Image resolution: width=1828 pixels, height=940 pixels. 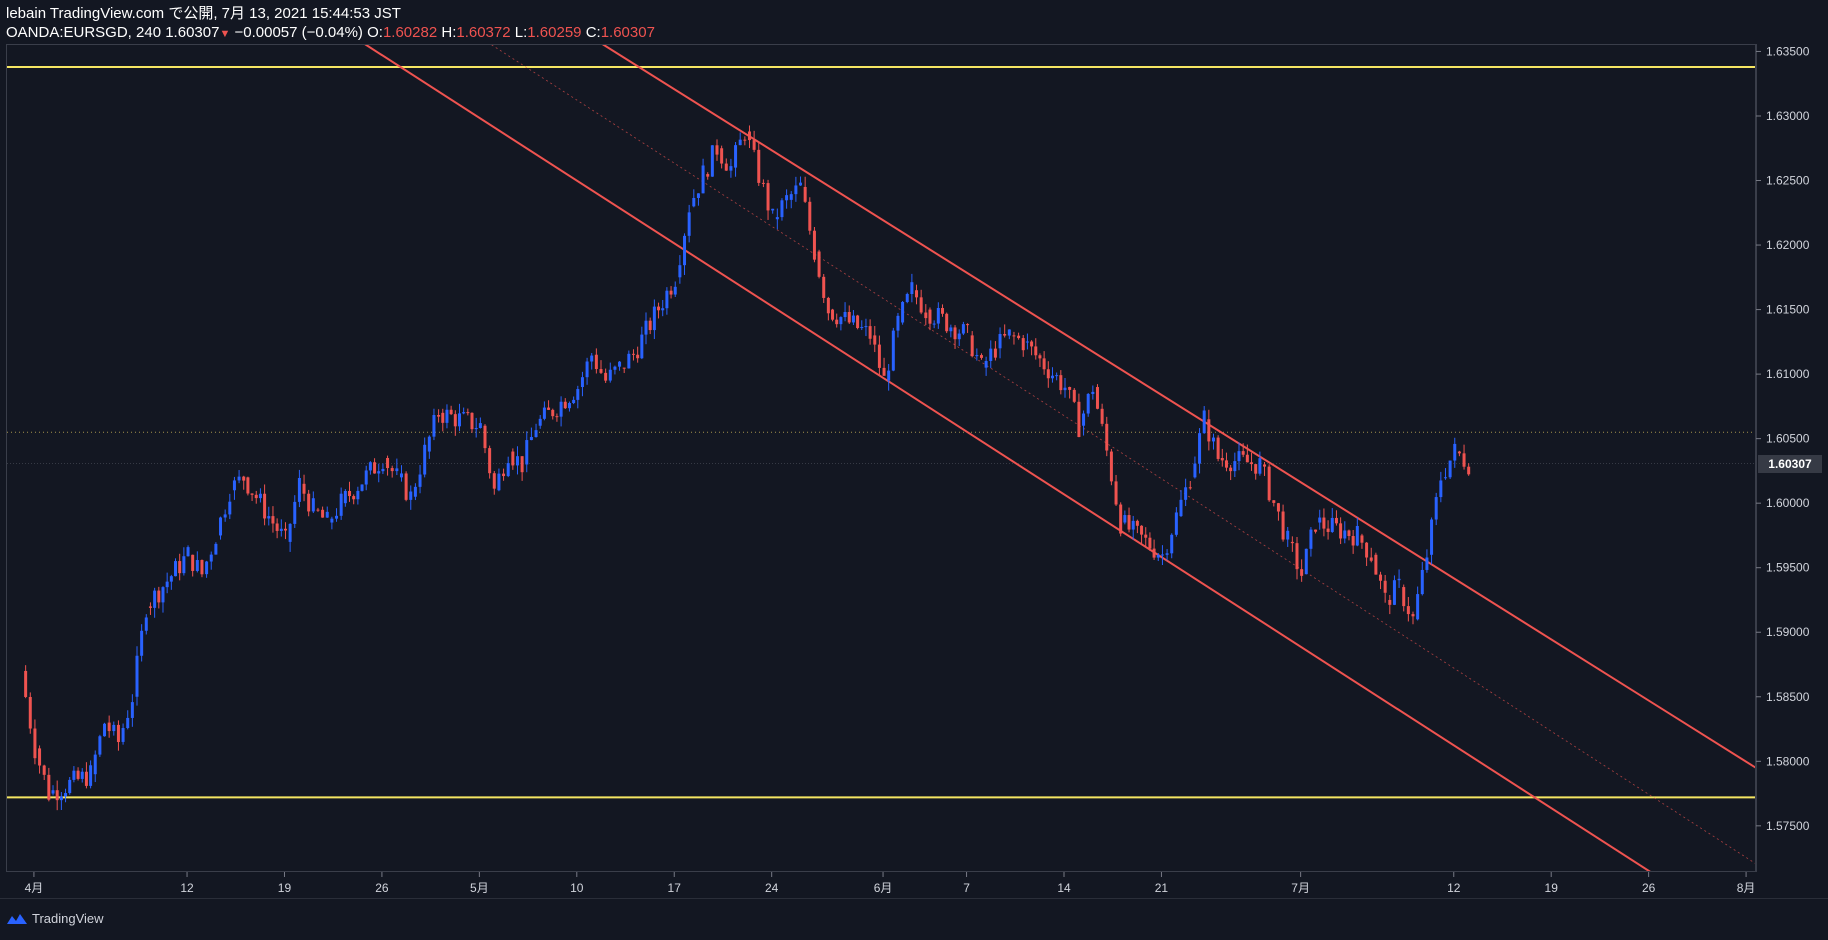 I want to click on time-tick-label: 12, so click(x=1454, y=888).